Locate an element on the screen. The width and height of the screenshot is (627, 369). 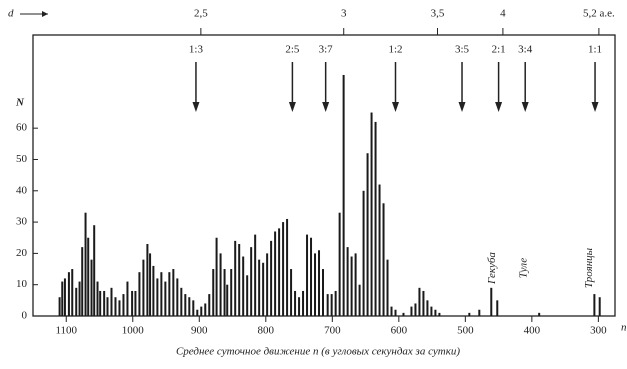
top-axis-arrowhead is located at coordinates (45, 14).